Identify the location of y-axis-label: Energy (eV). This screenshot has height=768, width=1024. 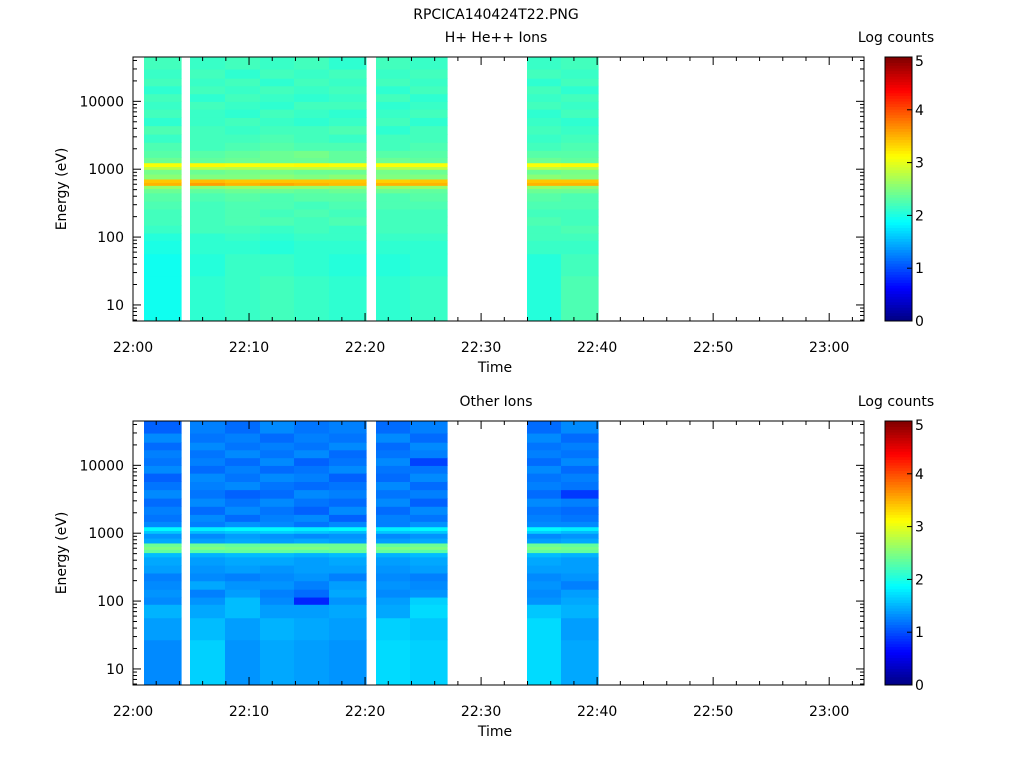
(62, 553).